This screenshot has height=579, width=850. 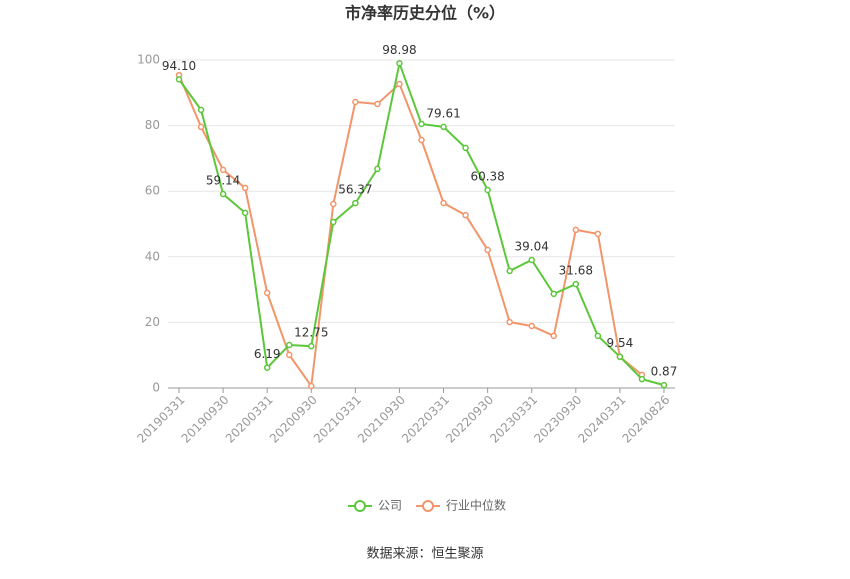 What do you see at coordinates (311, 333) in the screenshot?
I see `value-label: 12.75` at bounding box center [311, 333].